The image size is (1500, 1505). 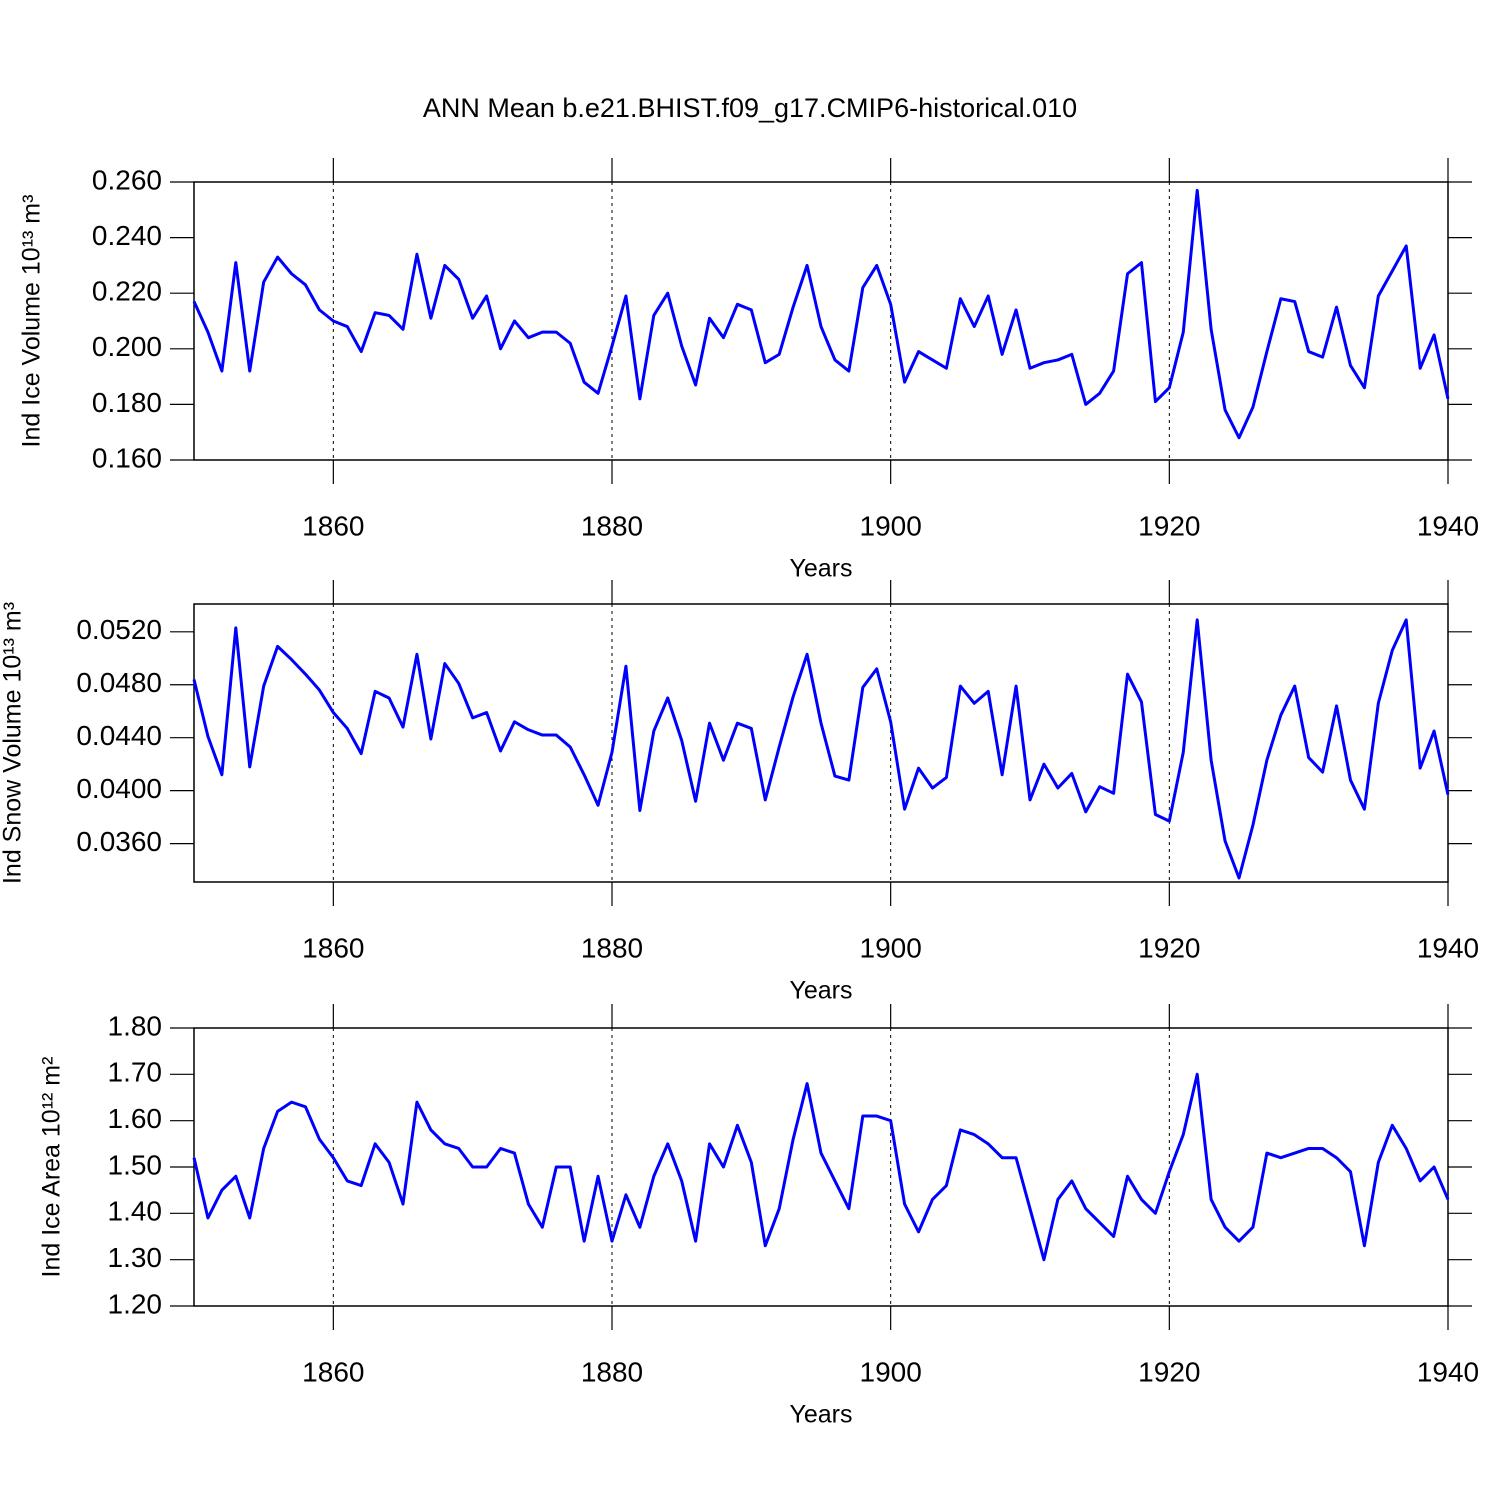 I want to click on y-tick-label: 0.0480, so click(x=119, y=682).